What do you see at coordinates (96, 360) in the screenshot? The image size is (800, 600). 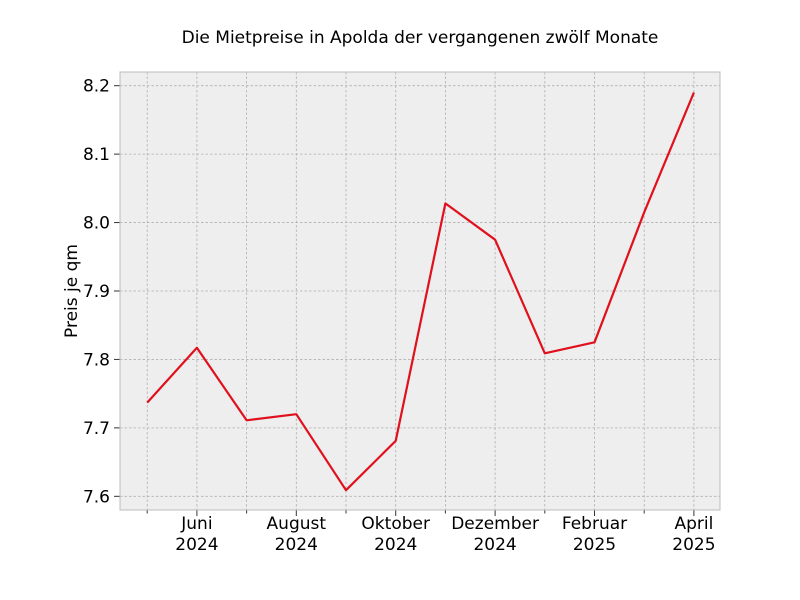 I see `y-tick-label: 7.8` at bounding box center [96, 360].